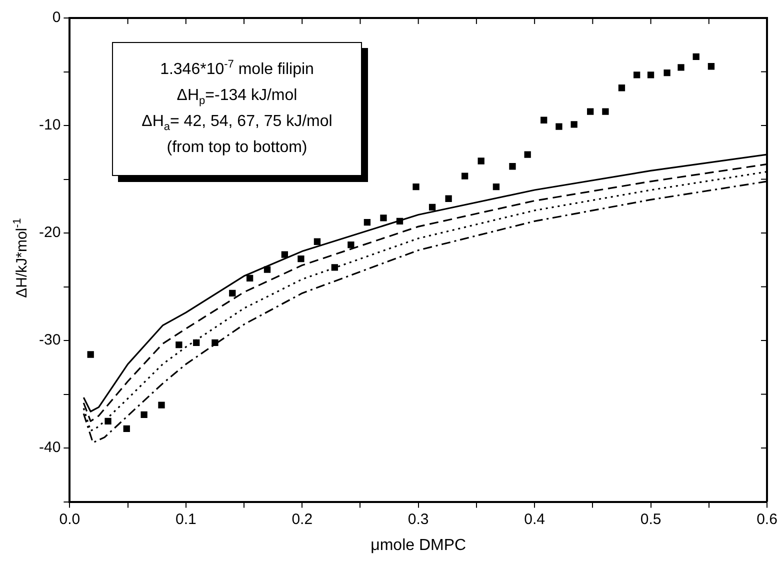 The image size is (781, 565). Describe the element at coordinates (69, 519) in the screenshot. I see `x-tick-label: 0.0` at that location.